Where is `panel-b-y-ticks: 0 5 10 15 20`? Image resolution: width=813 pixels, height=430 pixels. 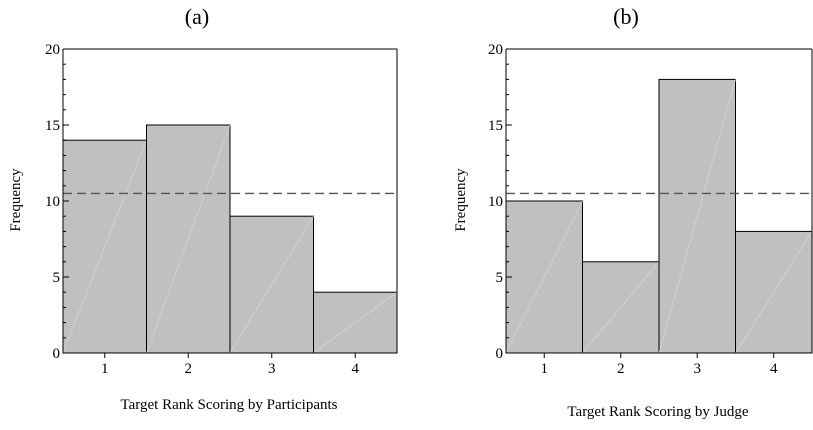
panel-b-y-ticks: 0 5 10 15 20 is located at coordinates (500, 202).